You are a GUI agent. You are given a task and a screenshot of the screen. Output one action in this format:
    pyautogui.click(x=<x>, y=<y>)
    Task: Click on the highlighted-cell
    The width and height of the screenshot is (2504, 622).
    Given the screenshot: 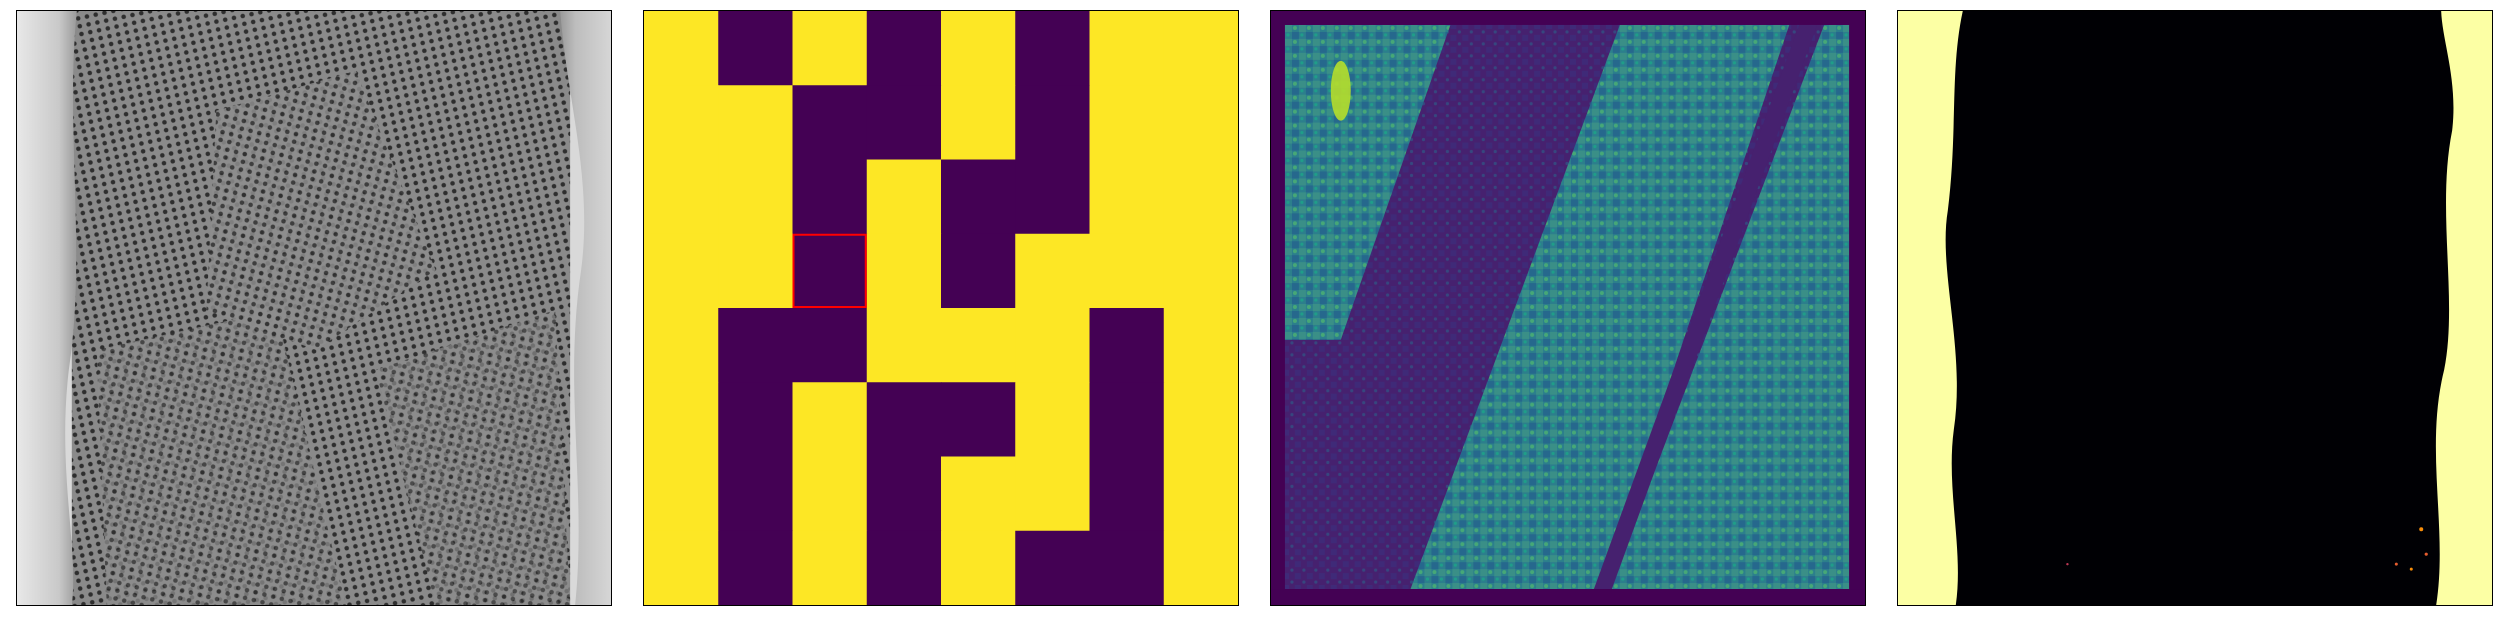 What is the action you would take?
    pyautogui.click(x=829, y=270)
    